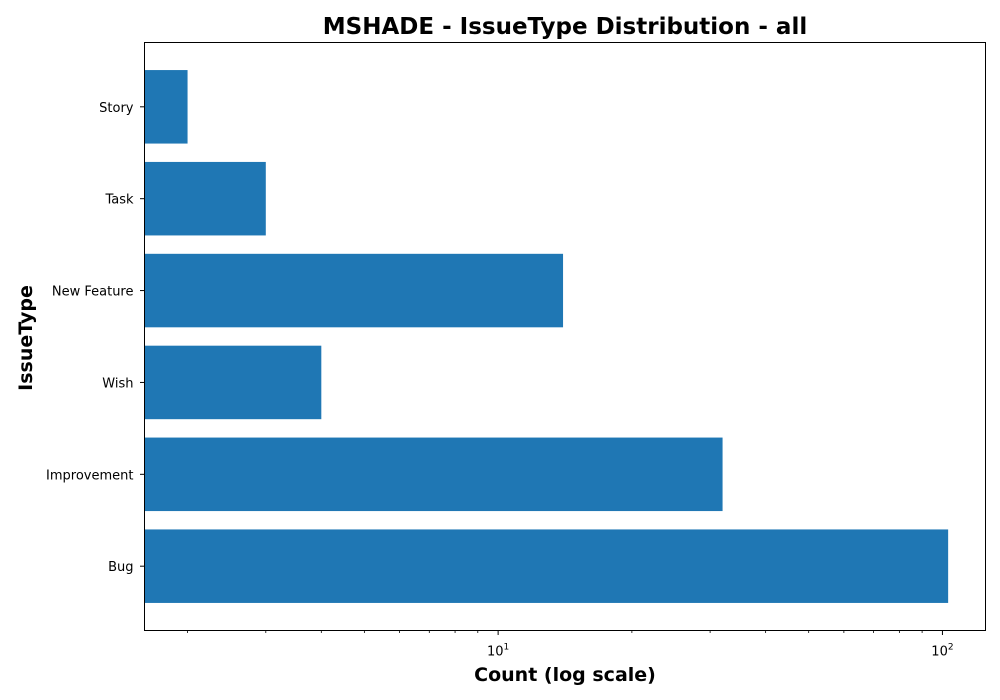 This screenshot has width=1000, height=700. What do you see at coordinates (119, 200) in the screenshot?
I see `y-tick-label: Task` at bounding box center [119, 200].